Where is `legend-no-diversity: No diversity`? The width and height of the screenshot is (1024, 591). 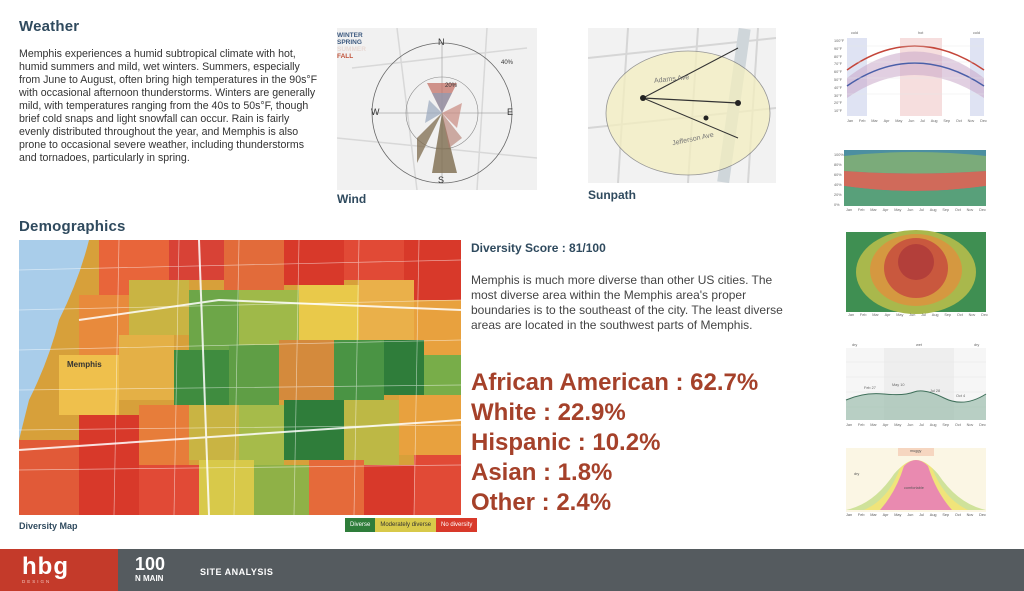 legend-no-diversity: No diversity is located at coordinates (457, 525).